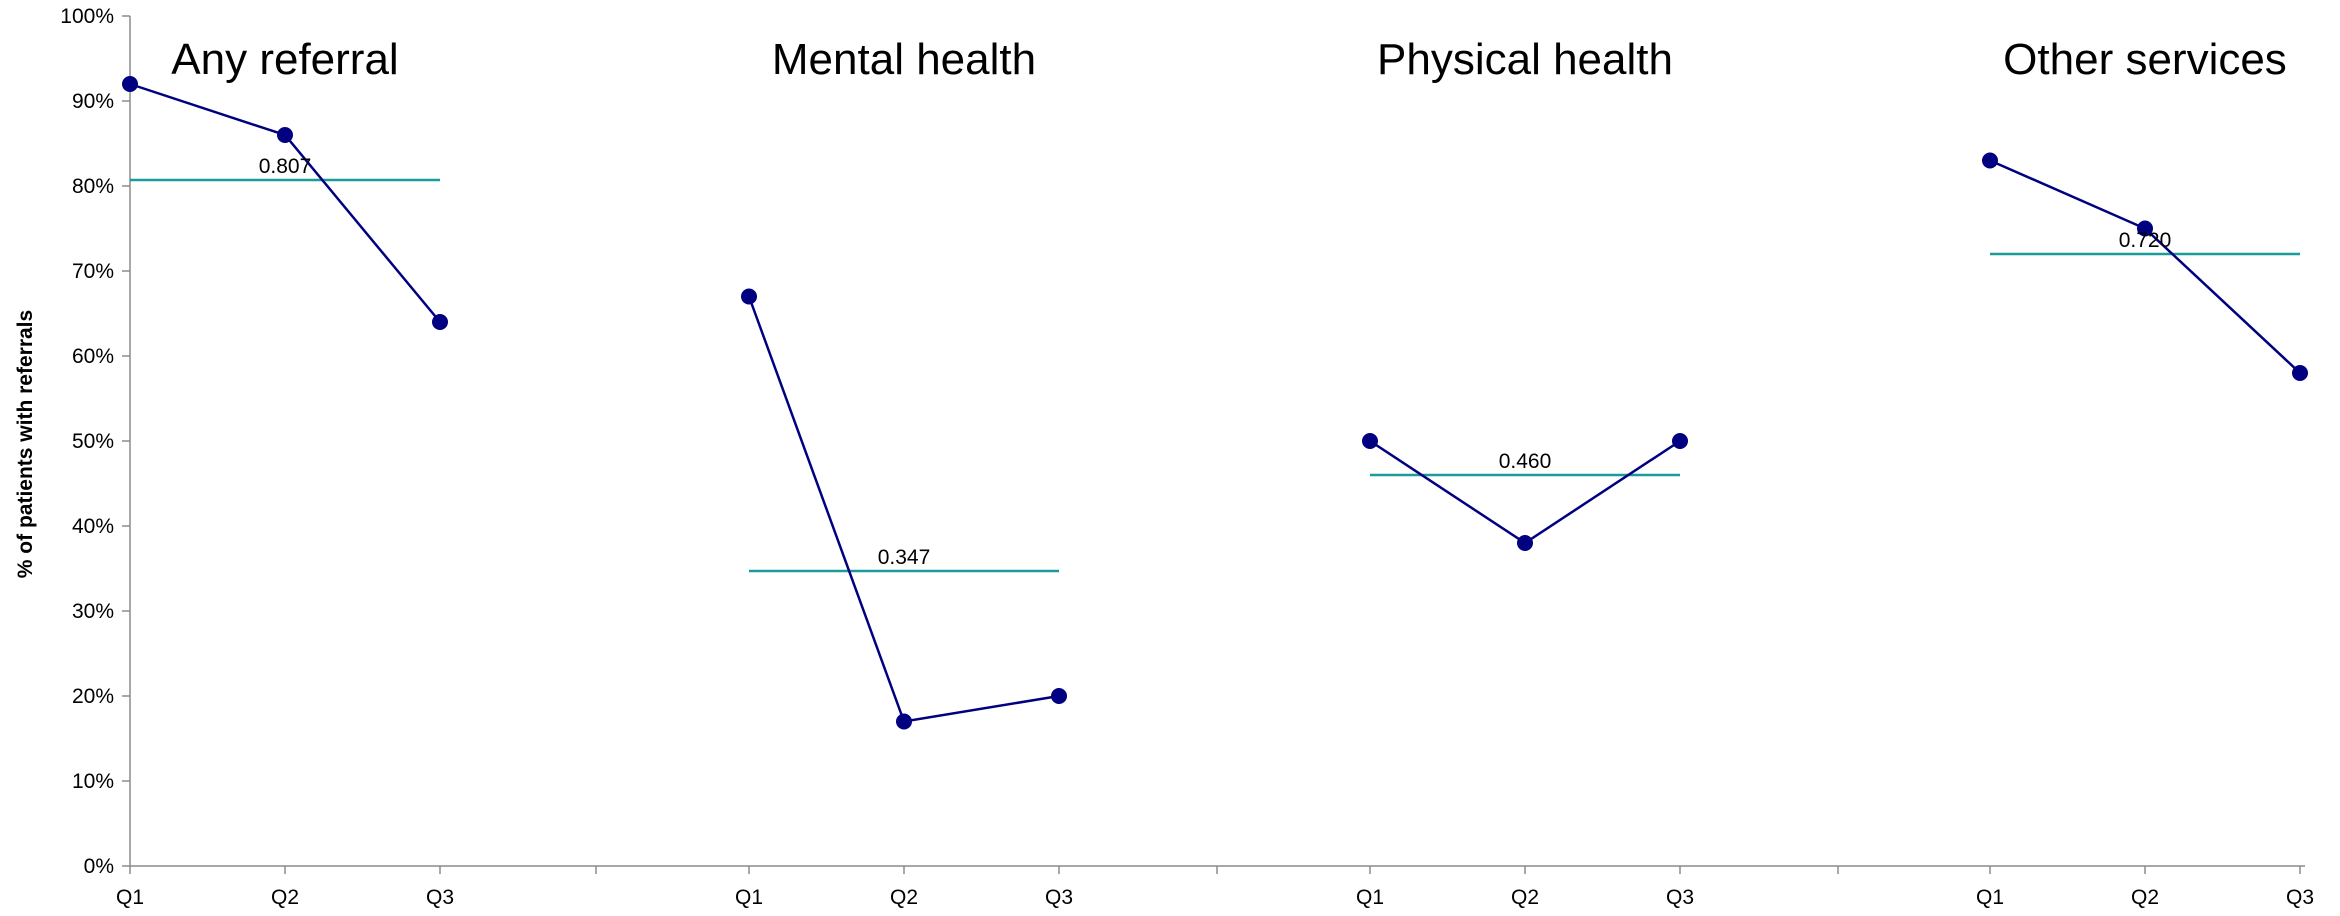 This screenshot has width=2340, height=916. I want to click on panel-1: Q1 Q2 Q3 Any referral 0.807, so click(285, 472).